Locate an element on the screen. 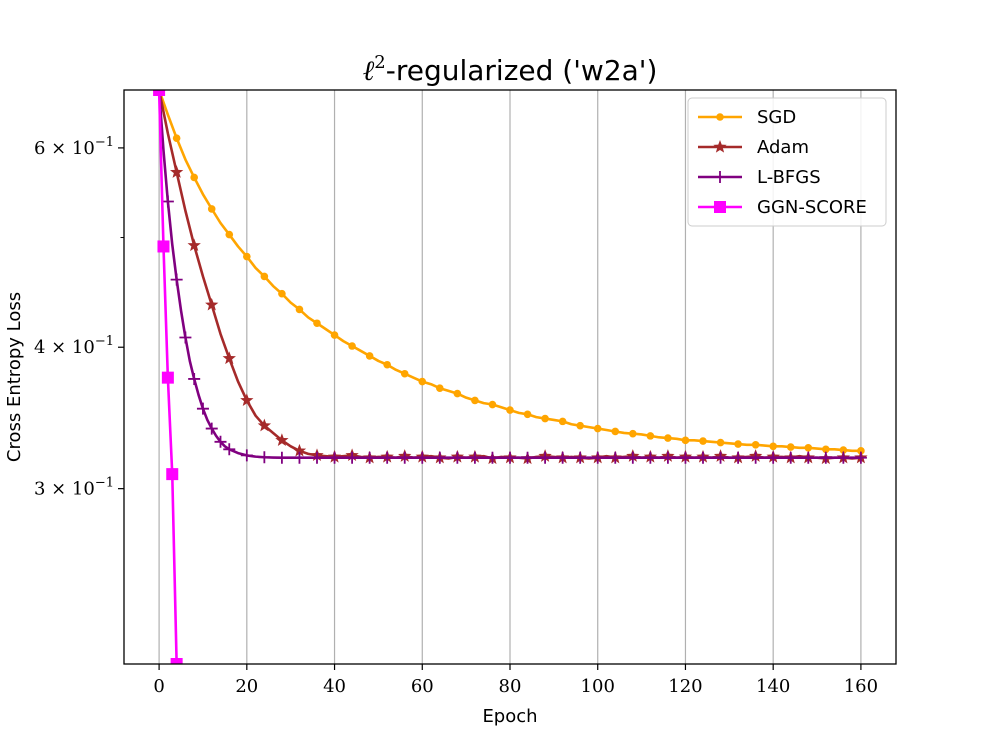 This screenshot has height=747, width=996. legend-label-ggn-score: GGN-SCORE is located at coordinates (812, 207).